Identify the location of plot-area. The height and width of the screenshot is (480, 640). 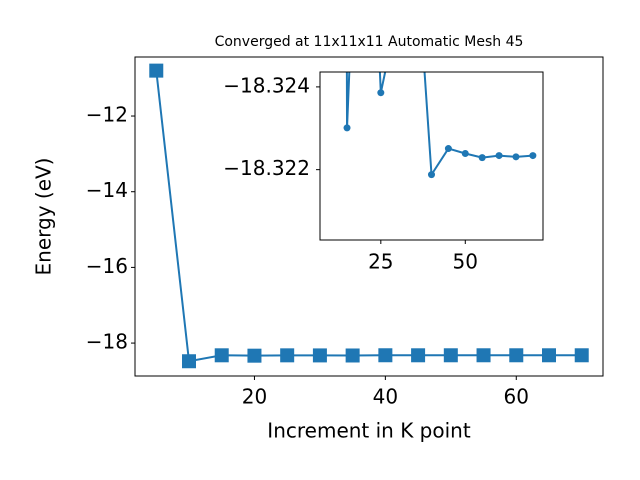
(440, 94).